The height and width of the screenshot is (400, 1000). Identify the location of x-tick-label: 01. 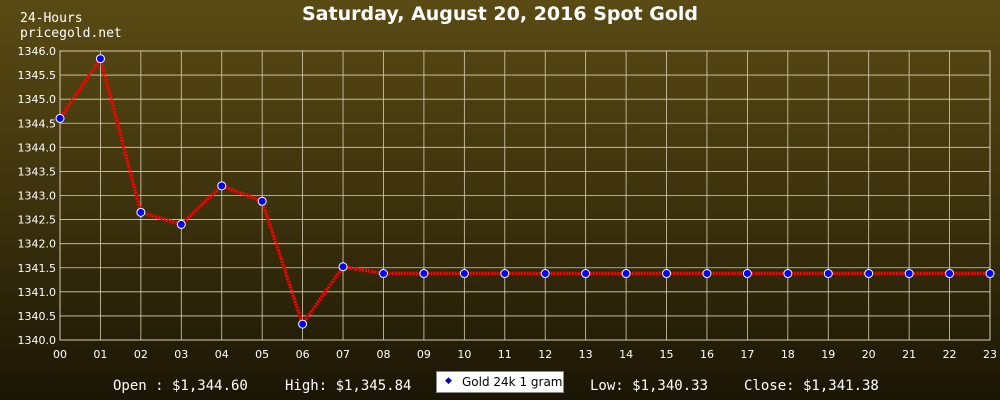
(100, 354).